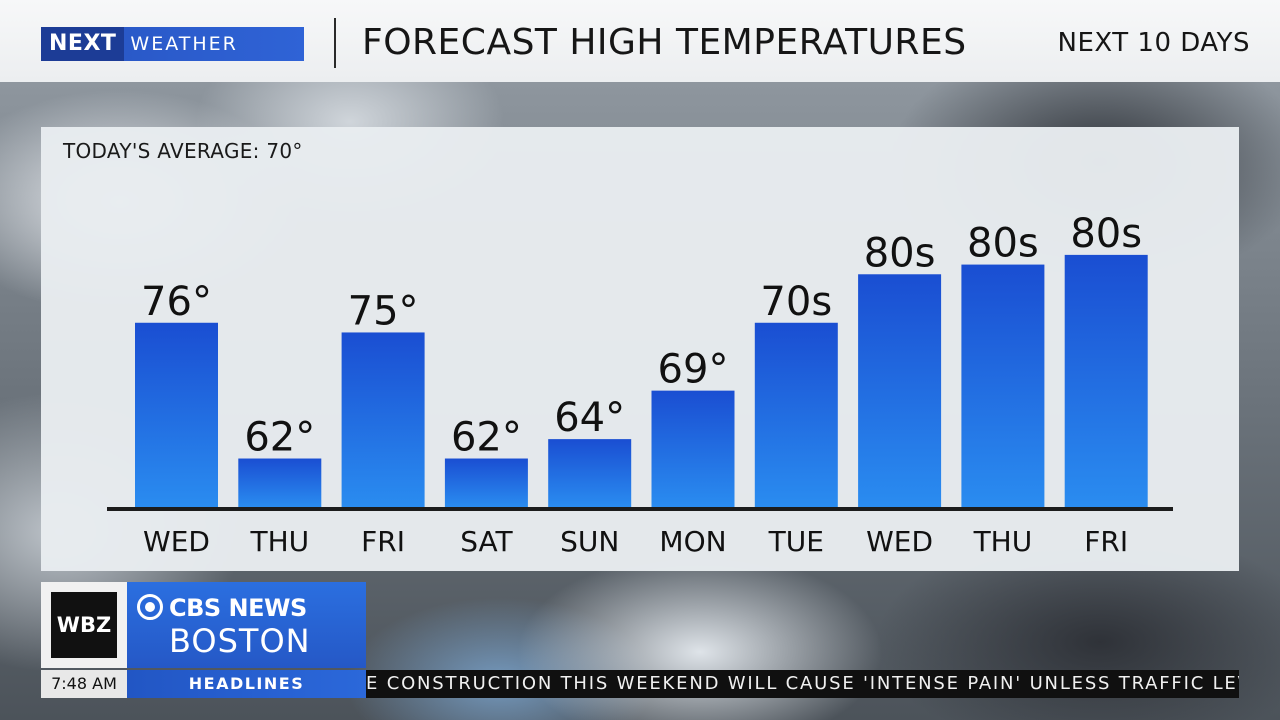  Describe the element at coordinates (664, 42) in the screenshot. I see `page-title: FORECAST HIGH TEMPERATURES` at that location.